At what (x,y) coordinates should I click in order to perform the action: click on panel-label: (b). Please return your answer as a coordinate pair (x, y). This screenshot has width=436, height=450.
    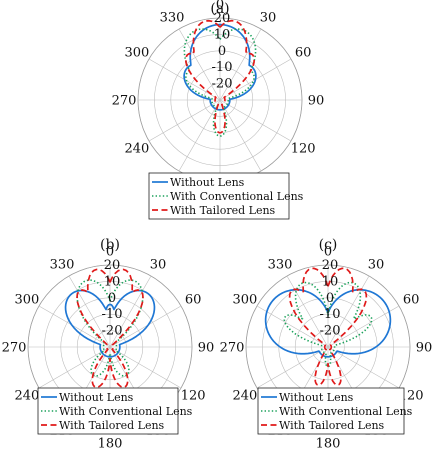
    Looking at the image, I should click on (110, 245).